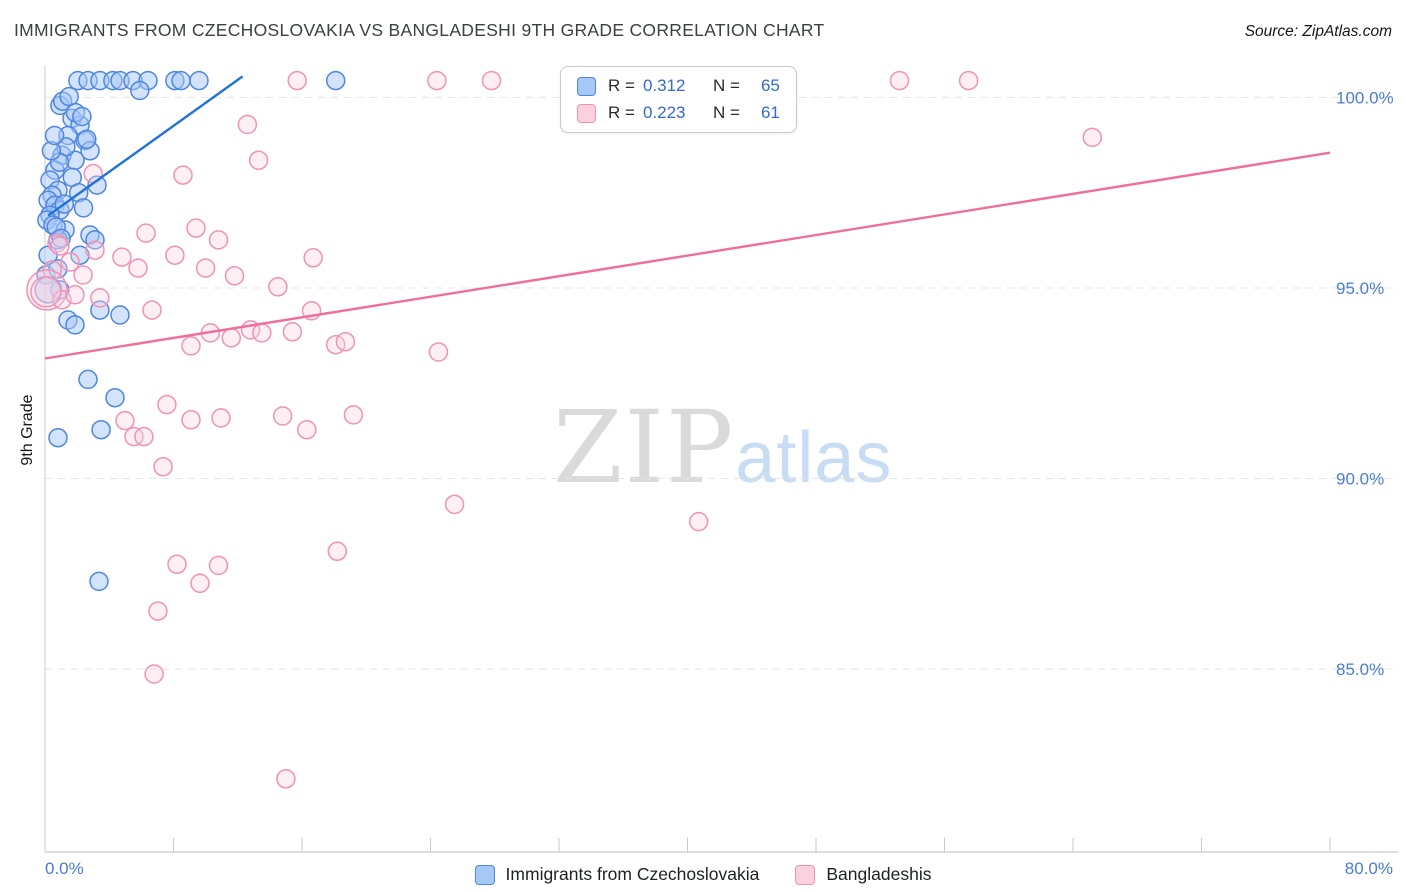  I want to click on y-tick-label: 90.0%, so click(1360, 479).